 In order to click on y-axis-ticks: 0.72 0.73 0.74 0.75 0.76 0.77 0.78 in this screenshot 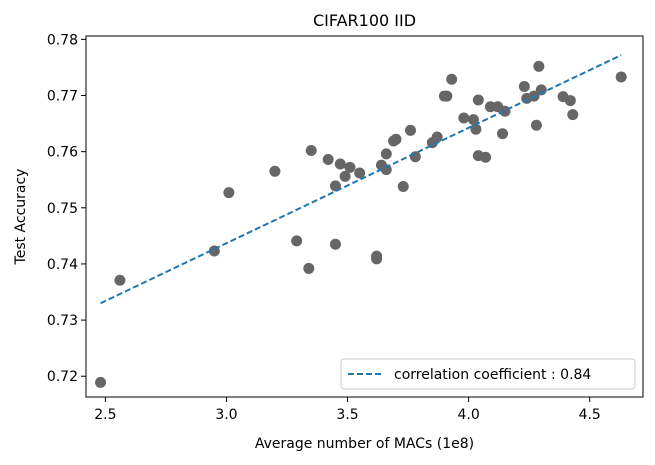, I will do `click(66, 208)`.